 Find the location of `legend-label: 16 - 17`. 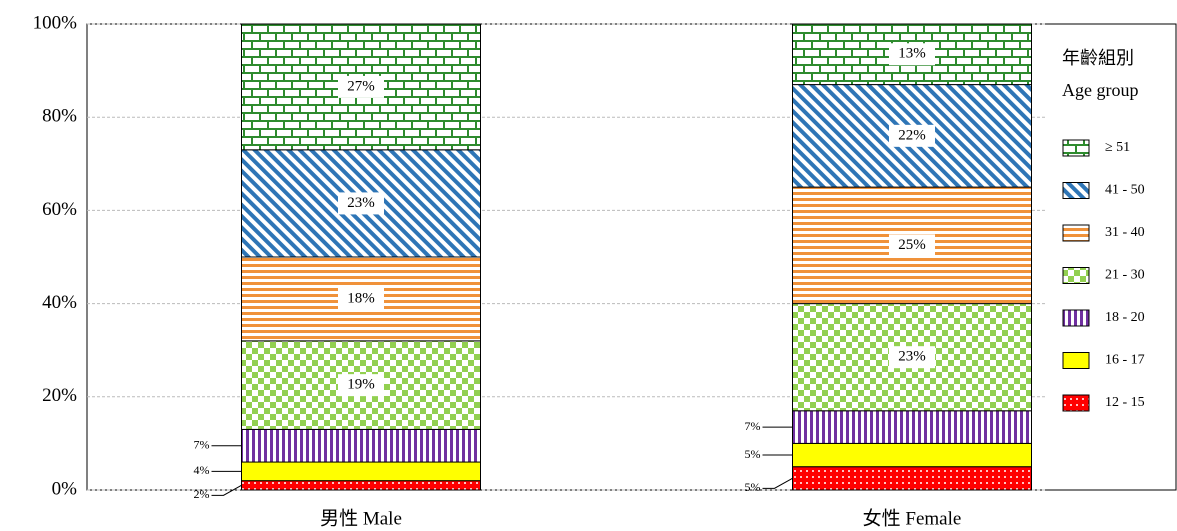

legend-label: 16 - 17 is located at coordinates (1125, 360).